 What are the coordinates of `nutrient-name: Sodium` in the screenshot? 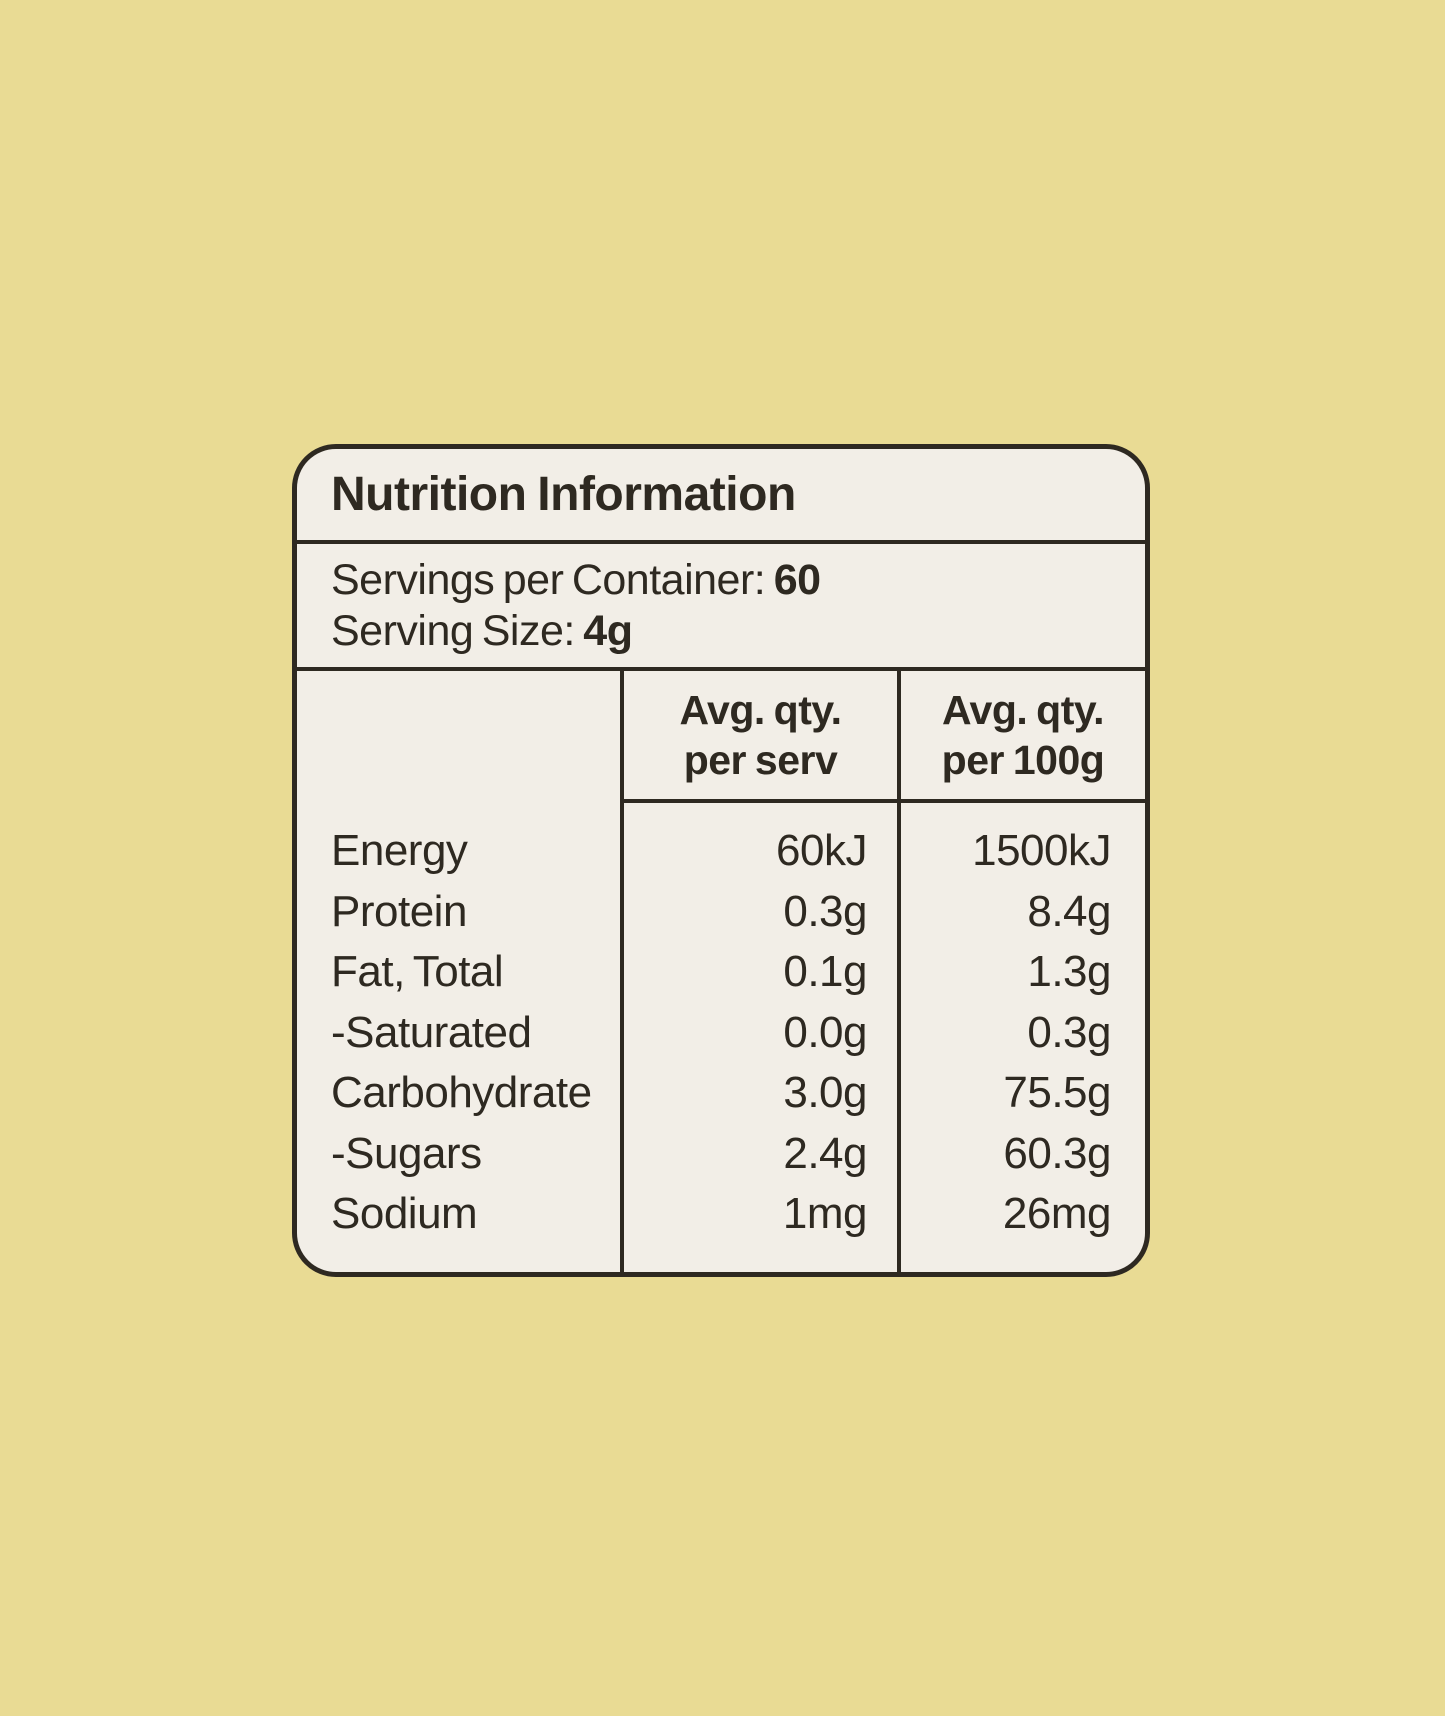 It's located at (404, 1214).